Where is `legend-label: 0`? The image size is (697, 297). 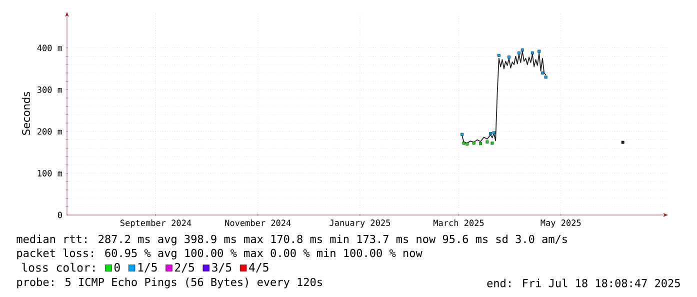 legend-label: 0 is located at coordinates (117, 267).